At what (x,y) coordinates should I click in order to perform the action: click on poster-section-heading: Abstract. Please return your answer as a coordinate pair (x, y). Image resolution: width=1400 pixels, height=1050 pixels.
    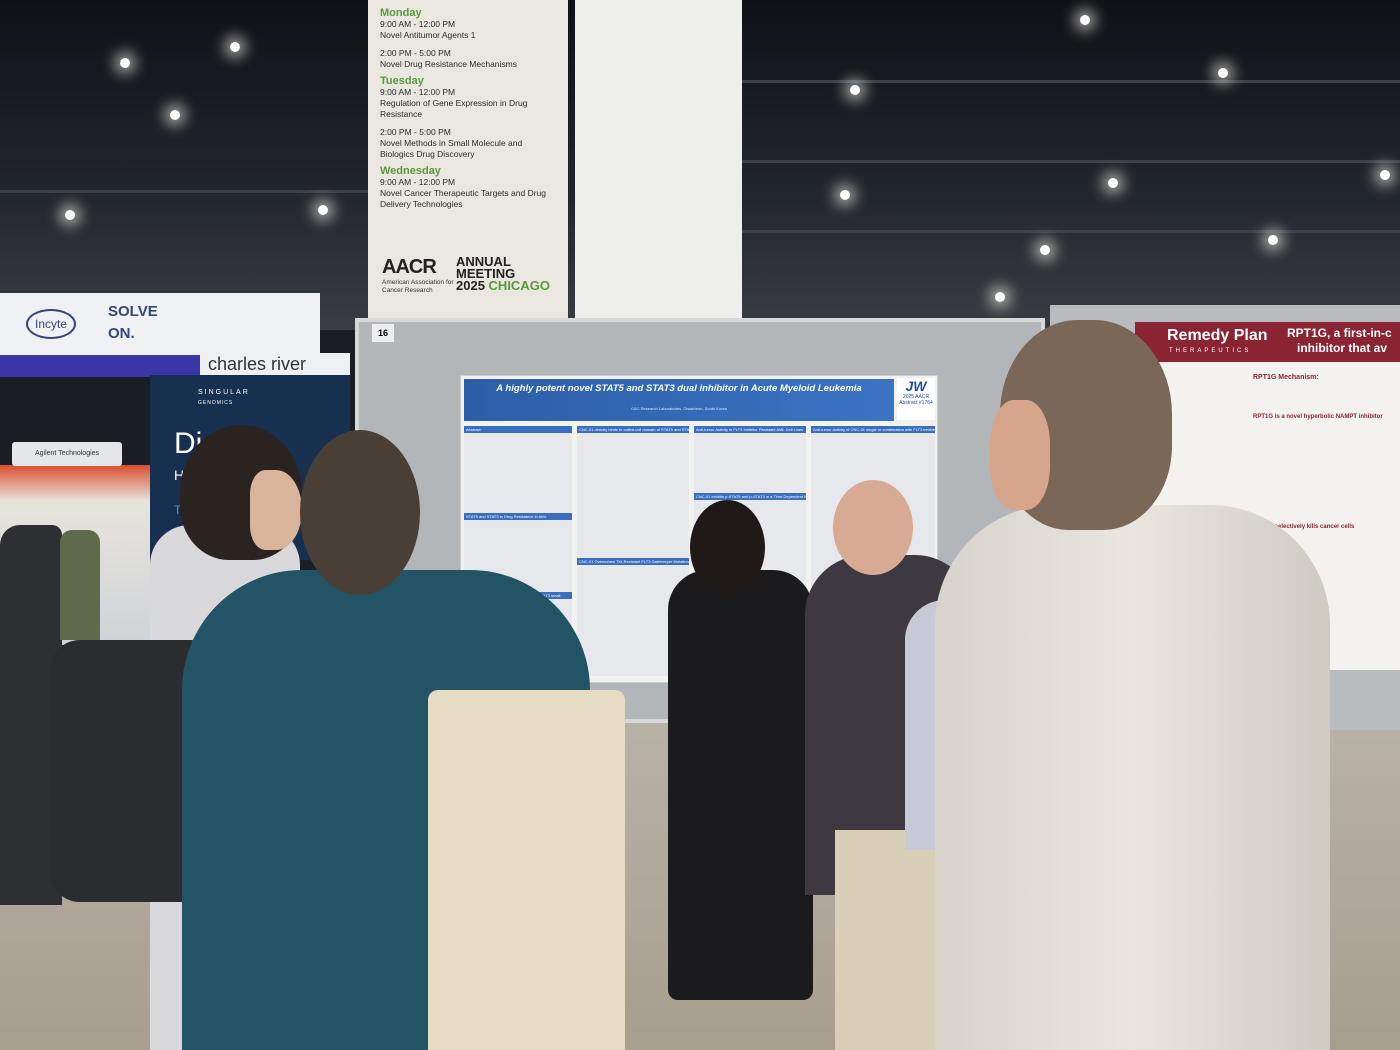
    Looking at the image, I should click on (518, 429).